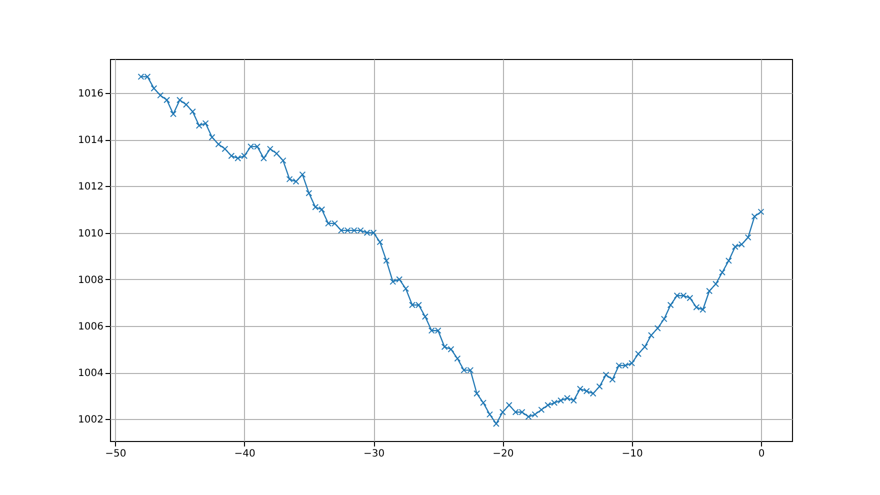 This screenshot has height=495, width=880. I want to click on y-tick-label: 1012, so click(91, 187).